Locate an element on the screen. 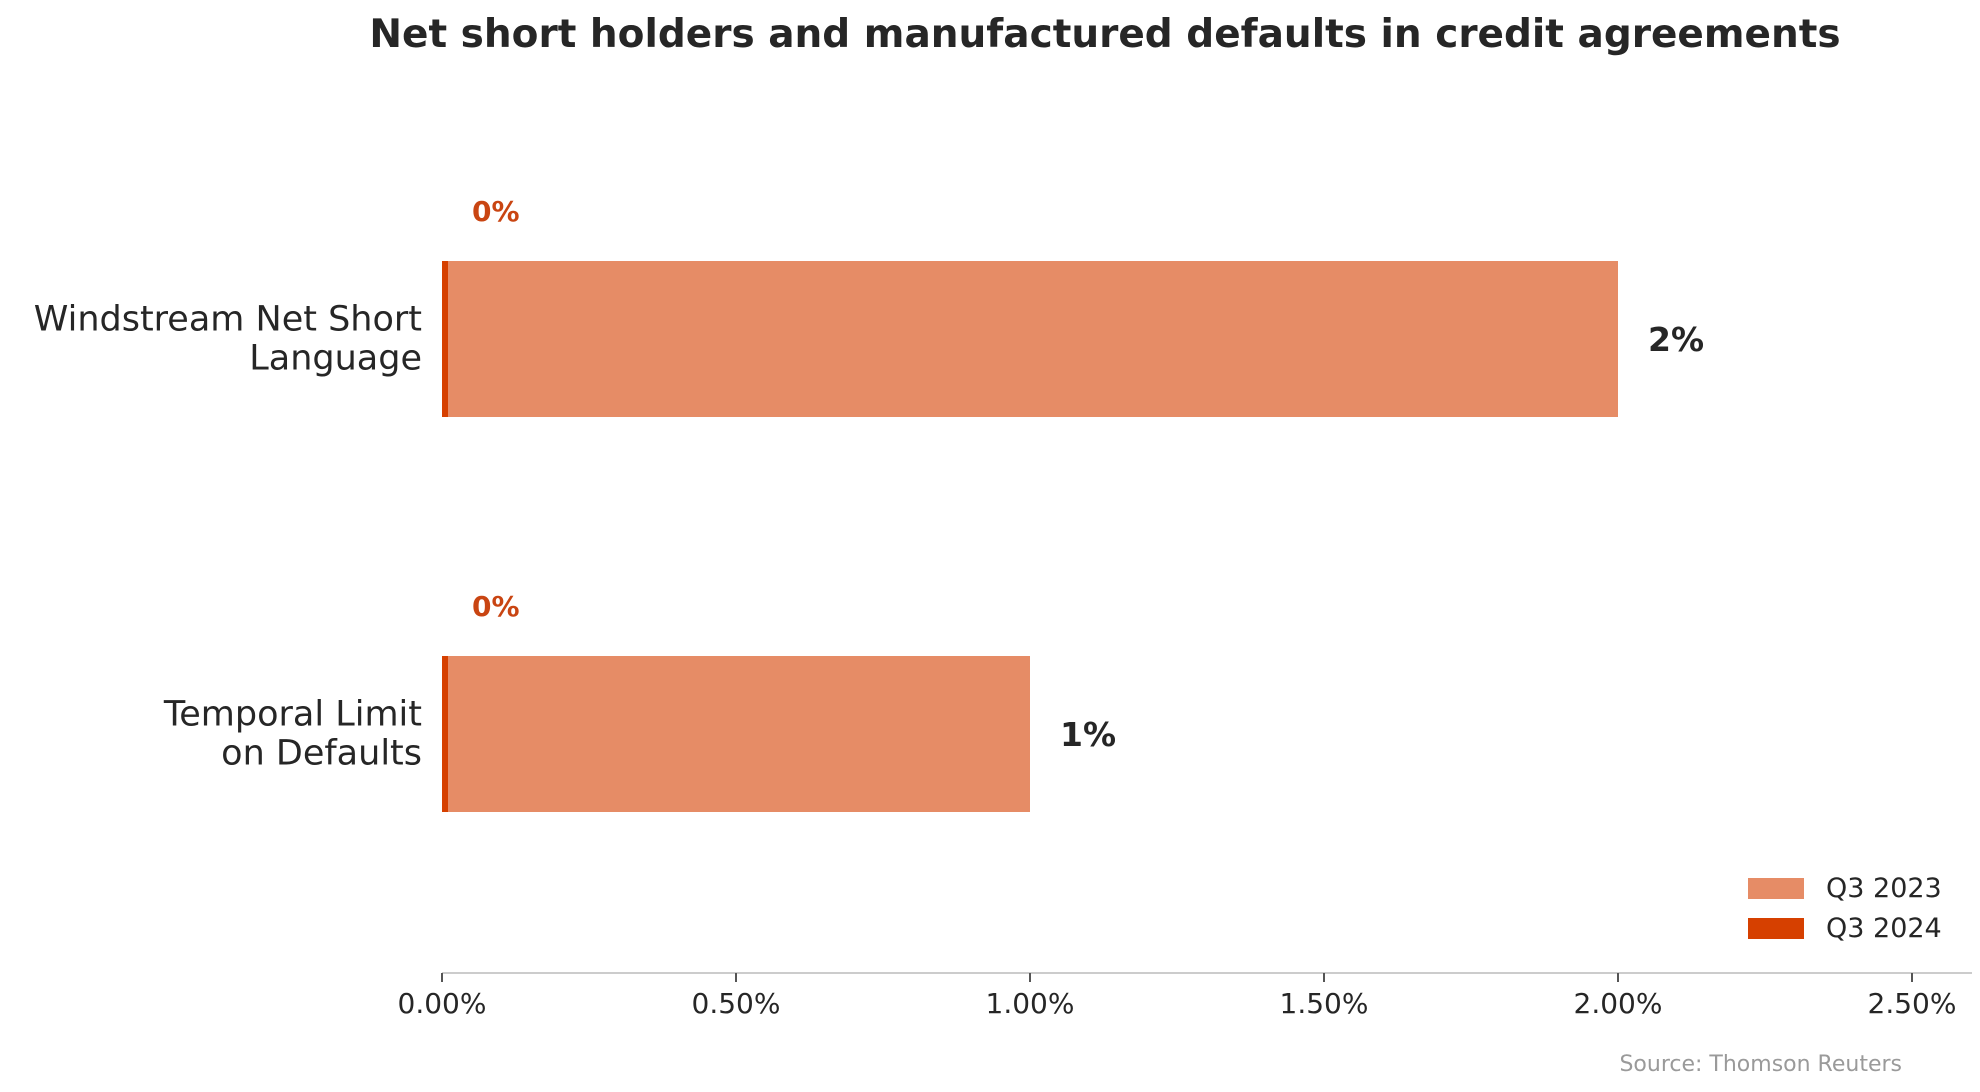 Image resolution: width=1980 pixels, height=1092 pixels. data-label-q3-2023: 2% is located at coordinates (1676, 339).